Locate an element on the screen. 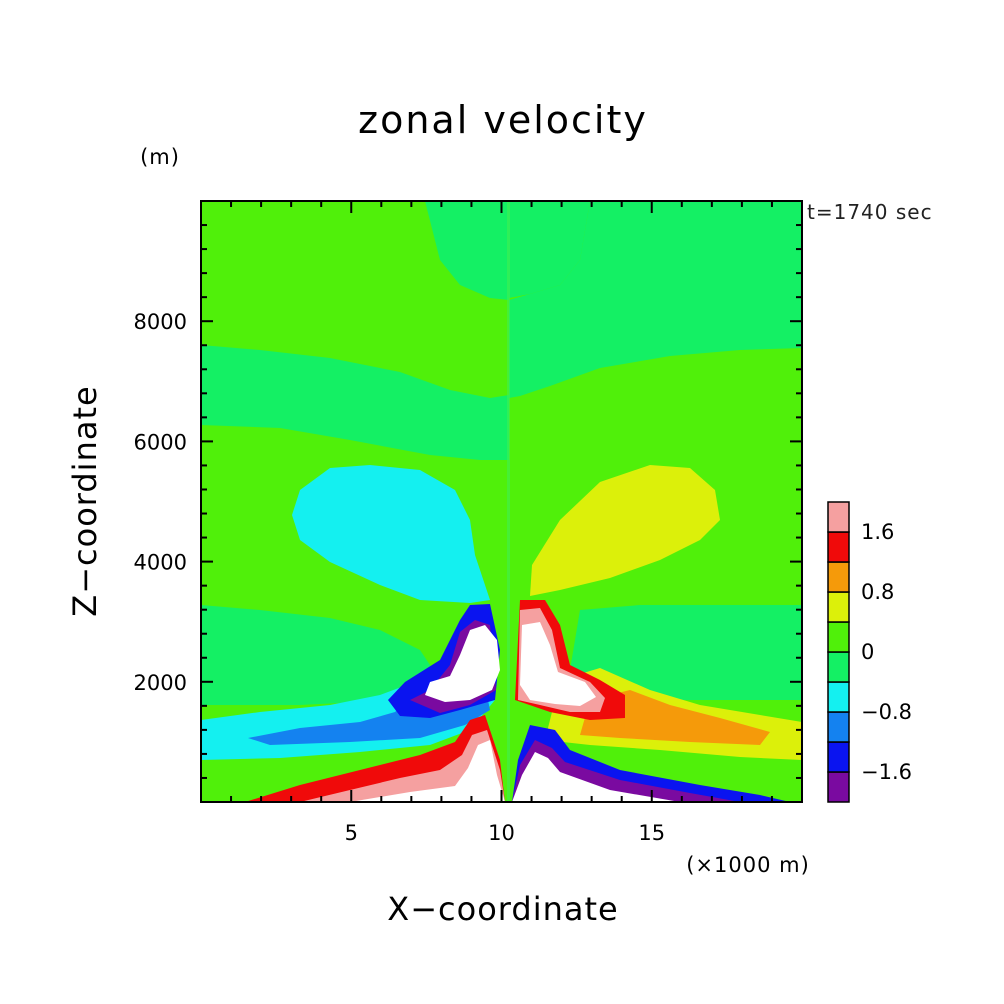  colorbar: −1.6 −0.8 0 0.8 1.6 is located at coordinates (869, 652).